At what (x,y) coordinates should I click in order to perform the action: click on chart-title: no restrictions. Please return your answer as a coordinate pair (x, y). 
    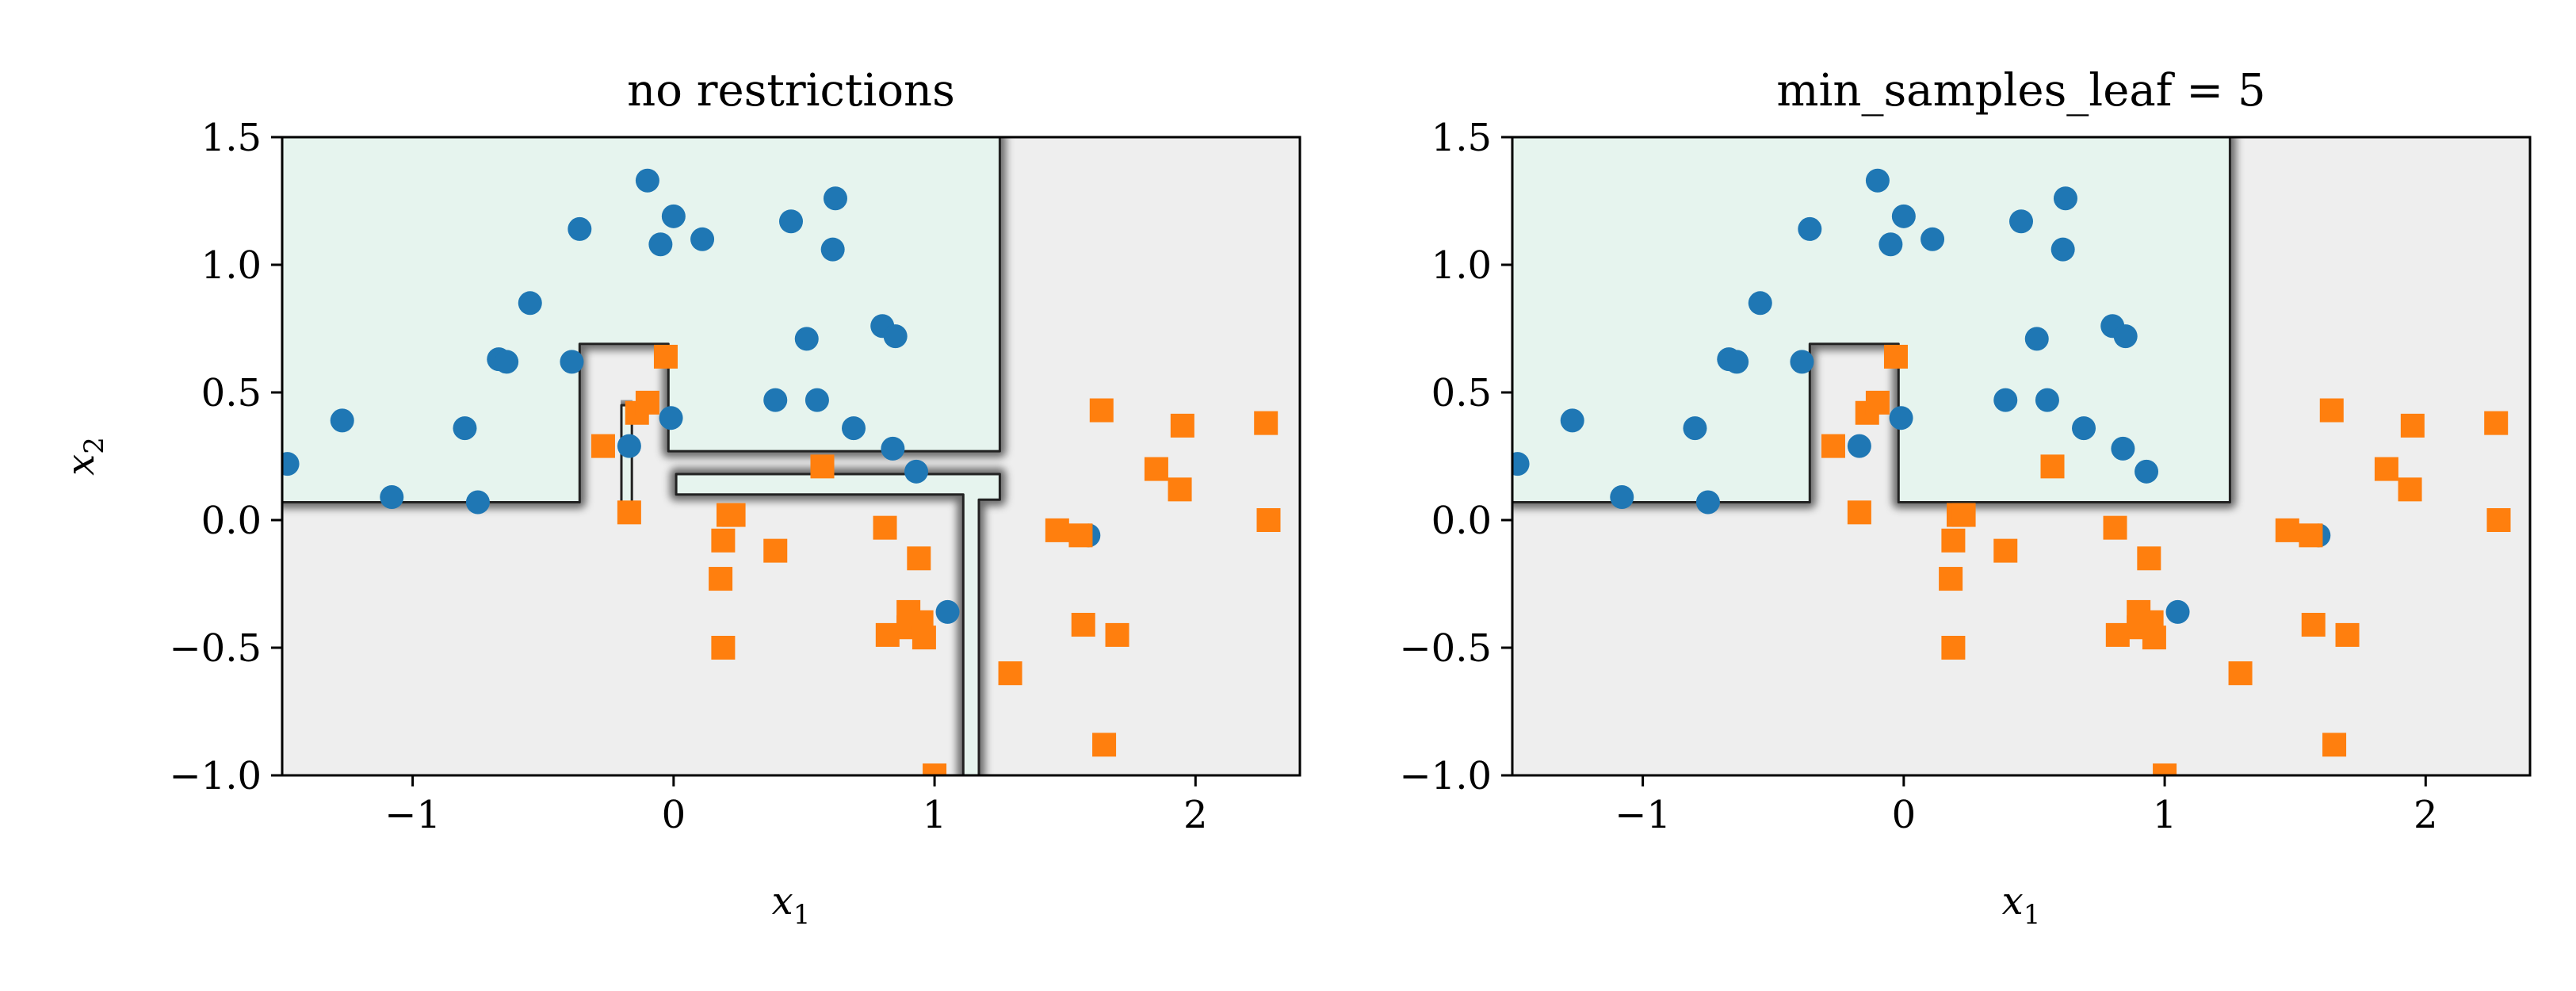
    Looking at the image, I should click on (791, 91).